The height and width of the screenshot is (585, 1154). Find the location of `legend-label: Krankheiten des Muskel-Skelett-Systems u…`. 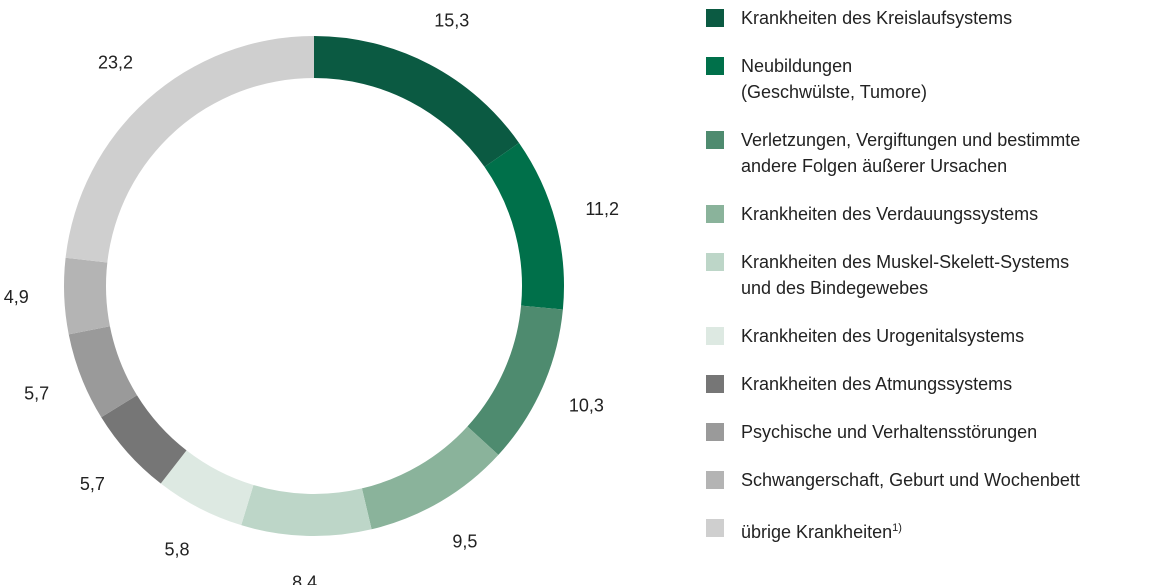

legend-label: Krankheiten des Muskel-Skelett-Systems u… is located at coordinates (905, 275).